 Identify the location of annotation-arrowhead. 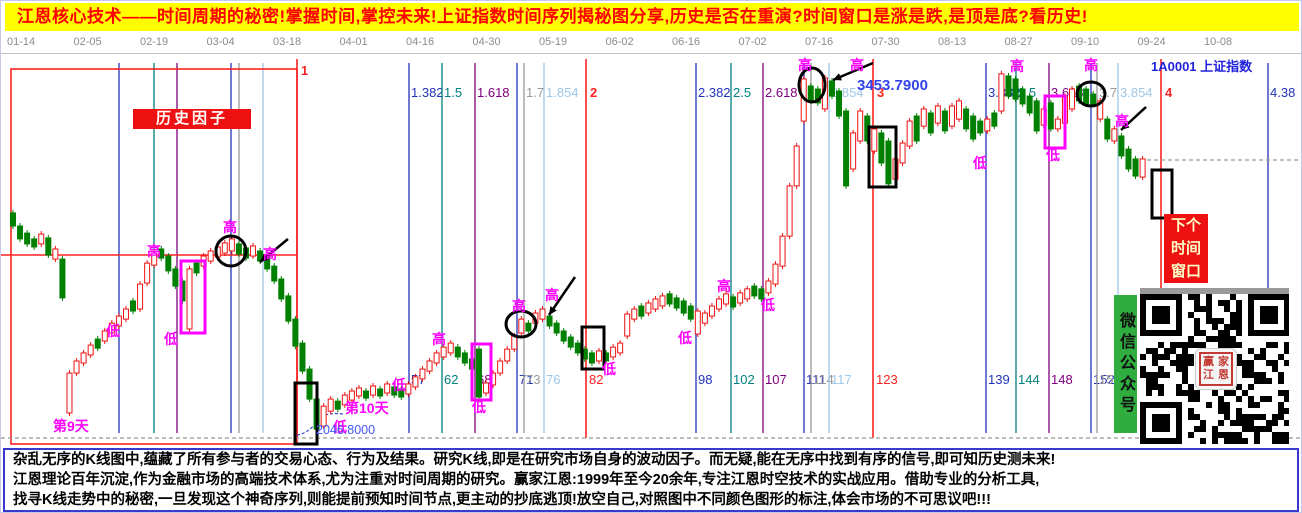
(264, 257).